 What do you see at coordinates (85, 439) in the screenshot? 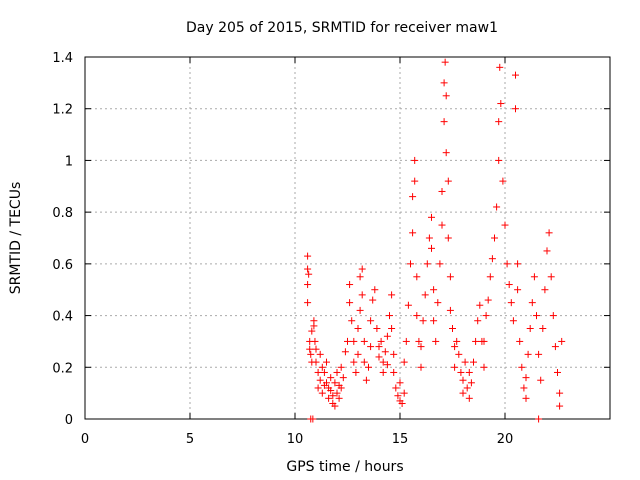
I see `x-tick-label: 0` at bounding box center [85, 439].